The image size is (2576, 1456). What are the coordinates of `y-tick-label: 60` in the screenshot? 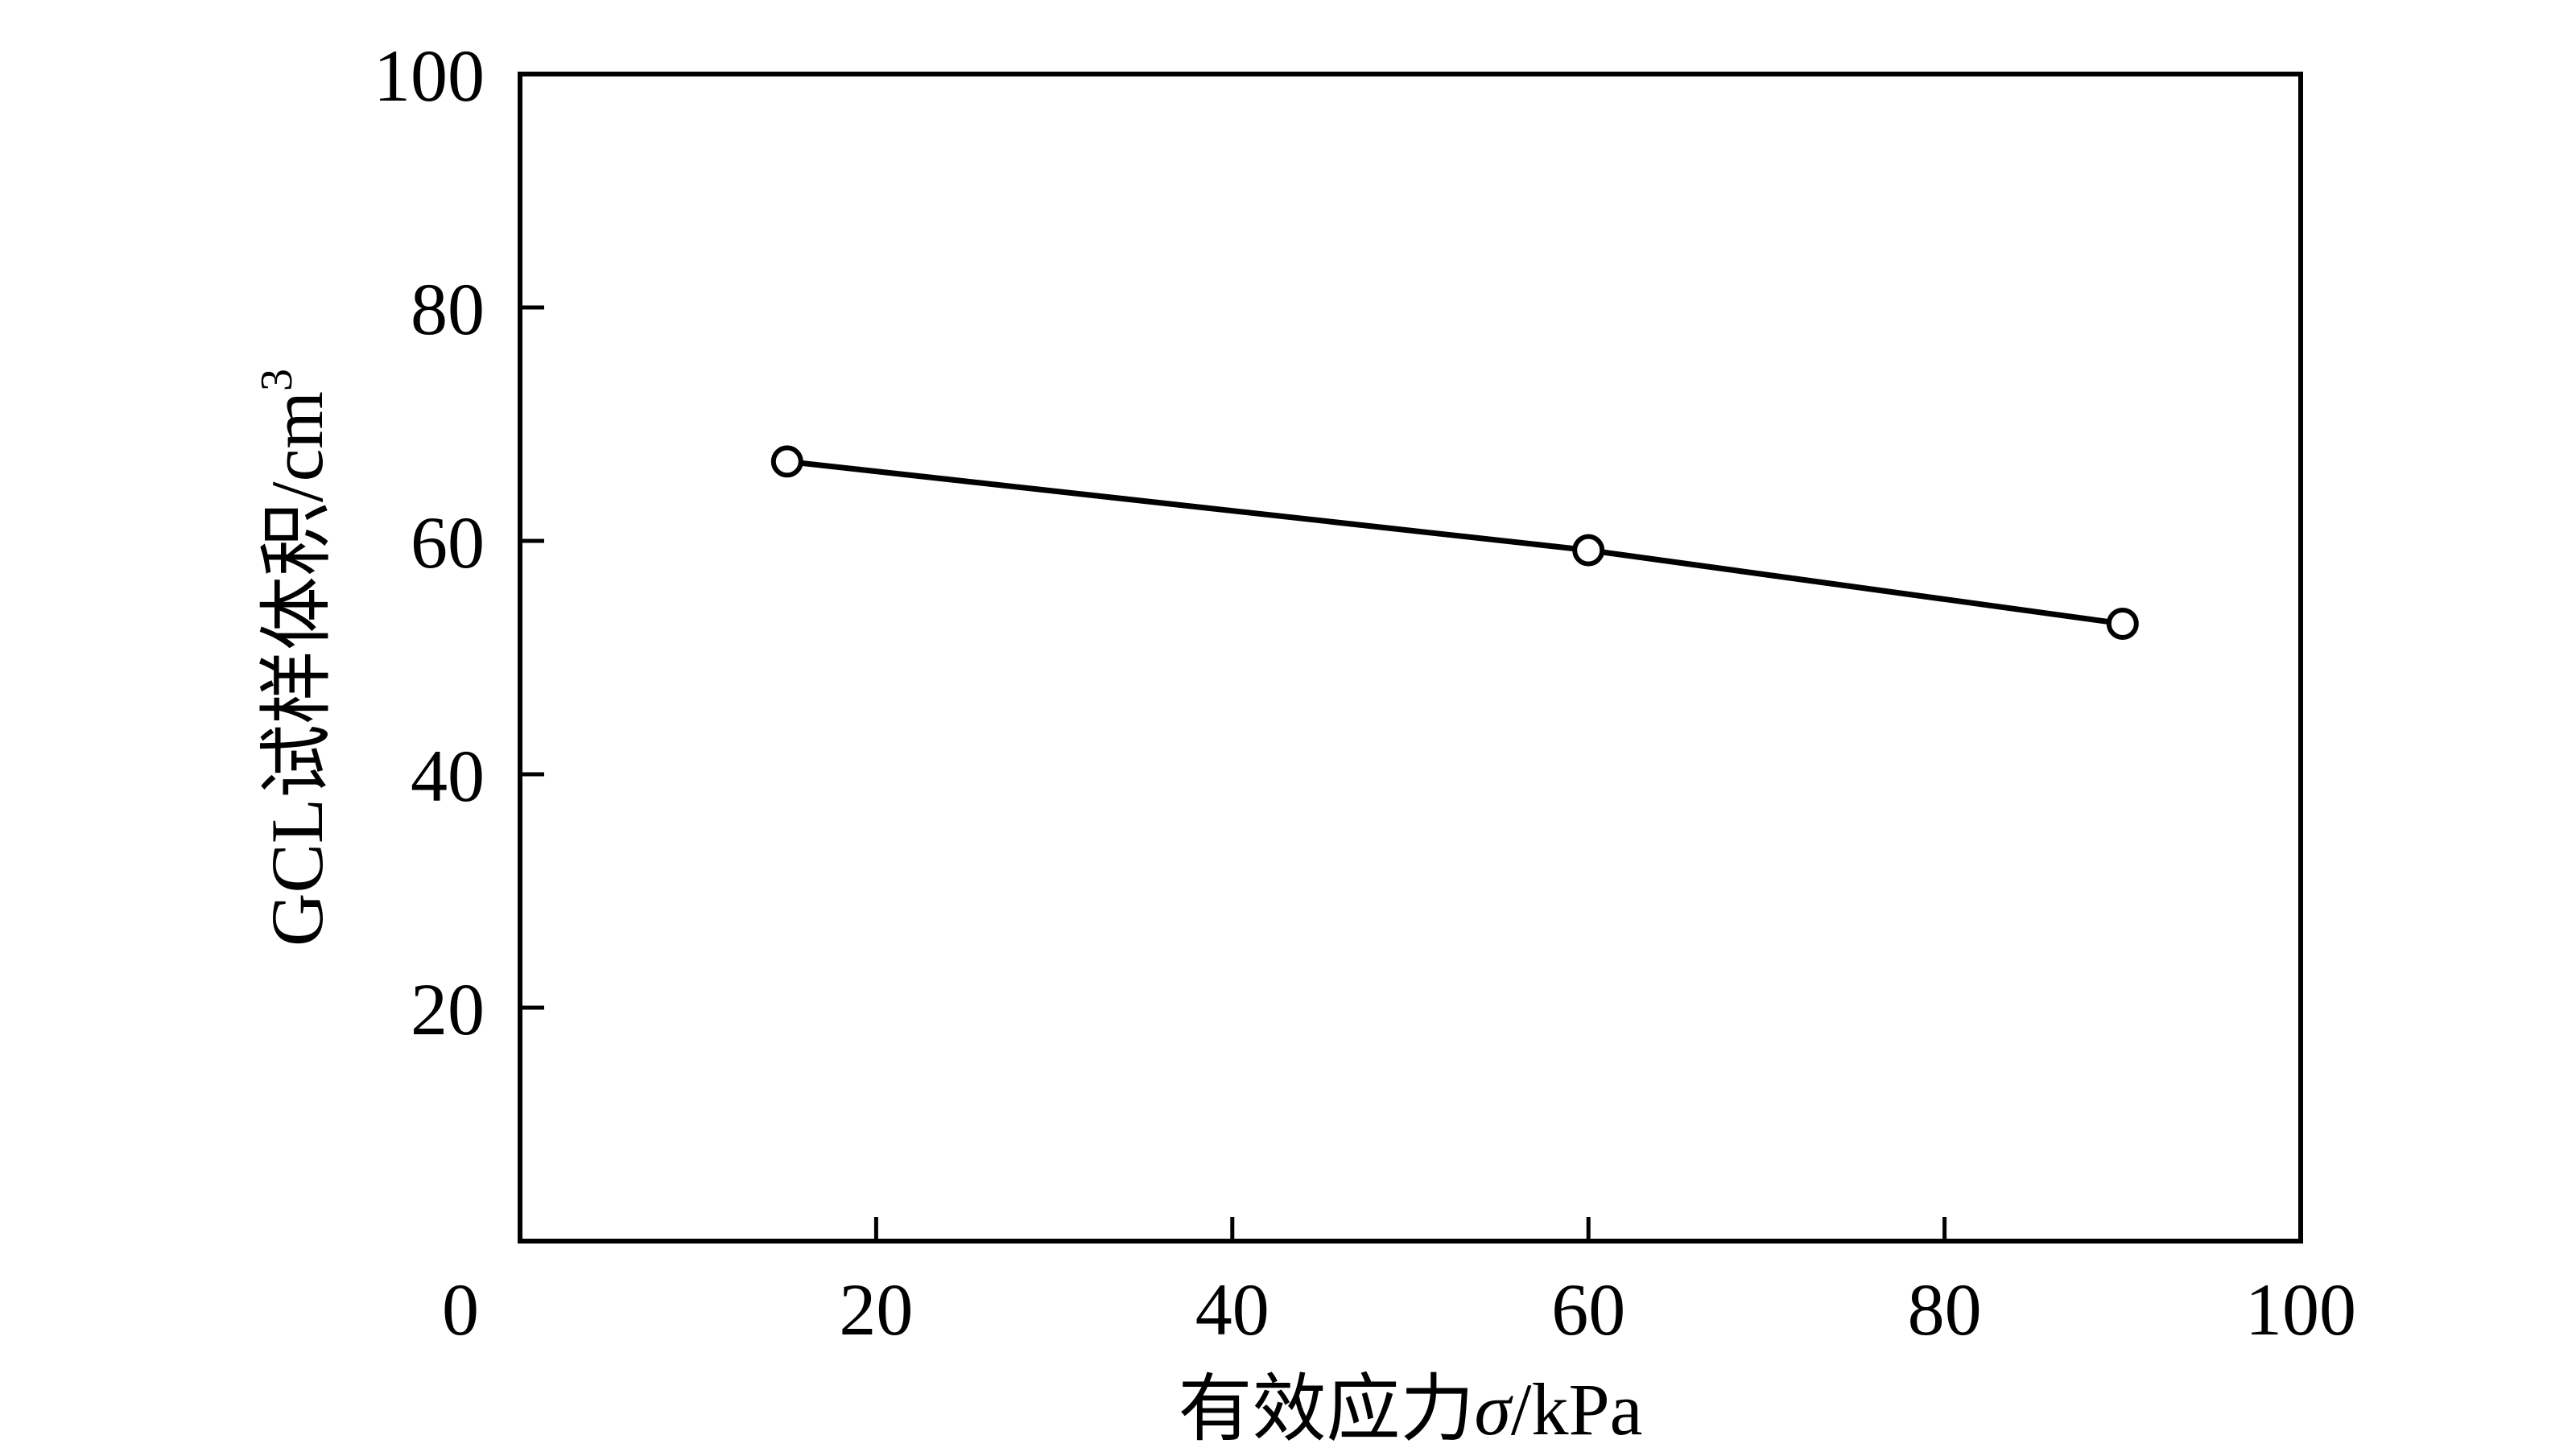 It's located at (448, 542).